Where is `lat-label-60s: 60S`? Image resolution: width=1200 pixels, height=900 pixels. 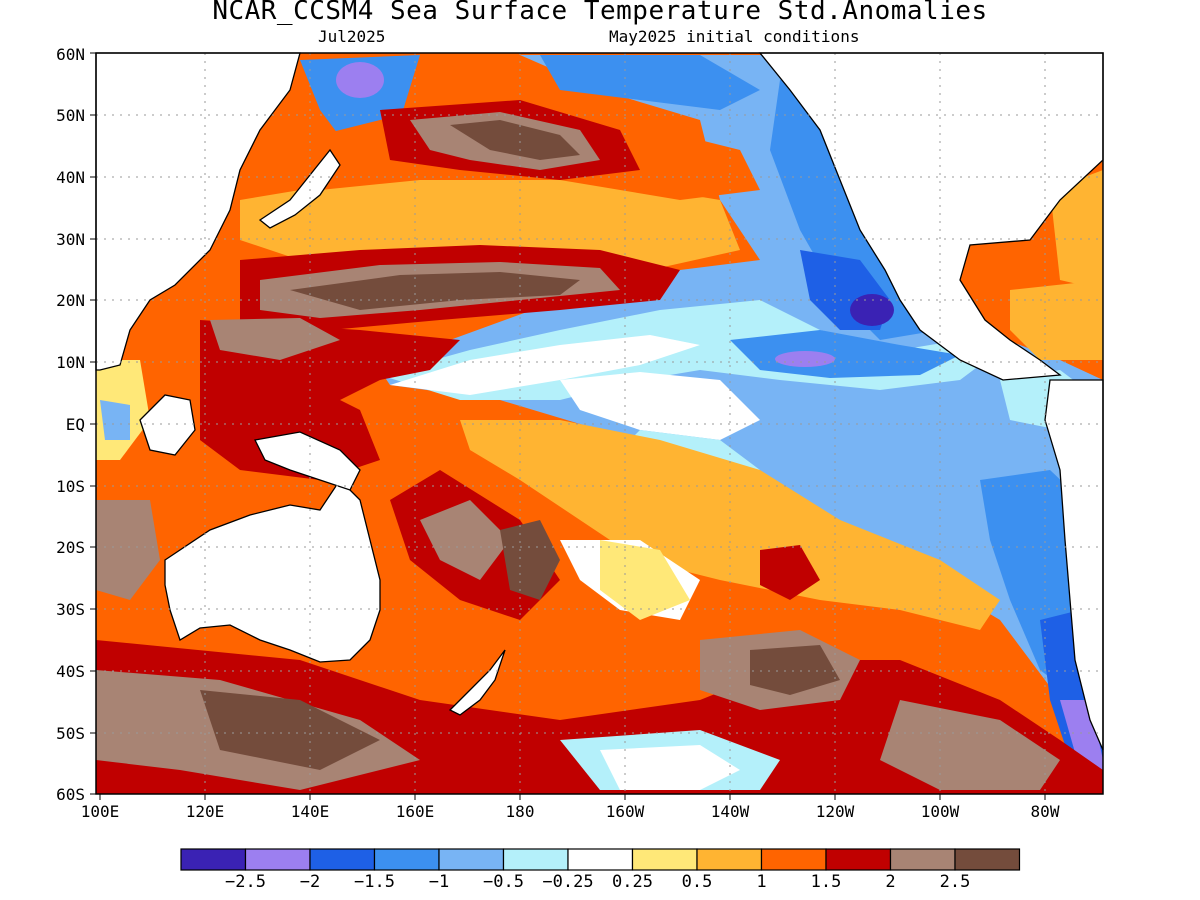
lat-label-60s: 60S is located at coordinates (70, 794).